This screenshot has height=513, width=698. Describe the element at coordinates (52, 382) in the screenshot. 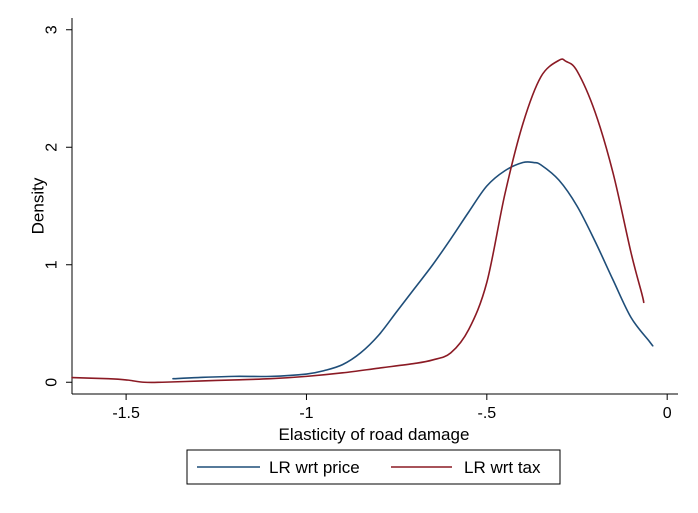

I see `y-tick-label: 0` at that location.